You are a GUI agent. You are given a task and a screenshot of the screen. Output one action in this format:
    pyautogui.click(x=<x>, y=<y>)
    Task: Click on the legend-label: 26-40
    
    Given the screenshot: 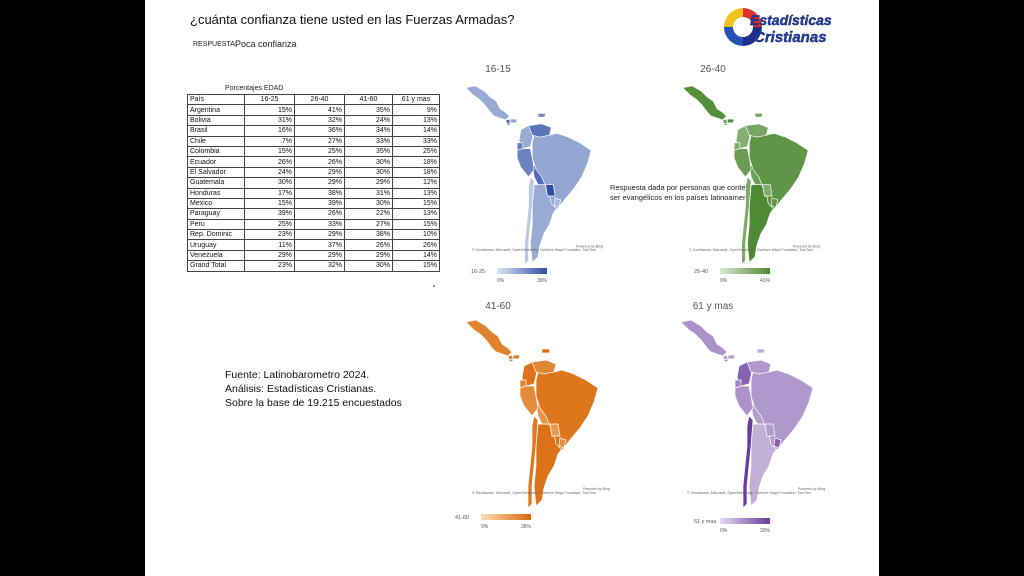 What is the action you would take?
    pyautogui.click(x=701, y=272)
    